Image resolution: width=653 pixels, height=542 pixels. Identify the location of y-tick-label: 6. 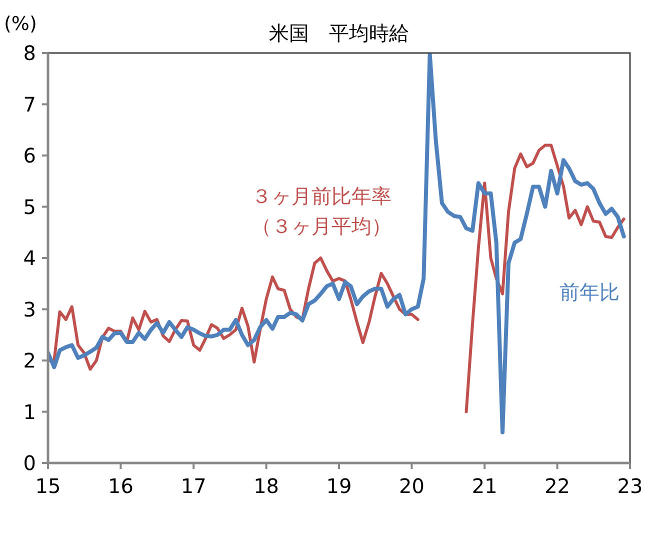
(29, 156).